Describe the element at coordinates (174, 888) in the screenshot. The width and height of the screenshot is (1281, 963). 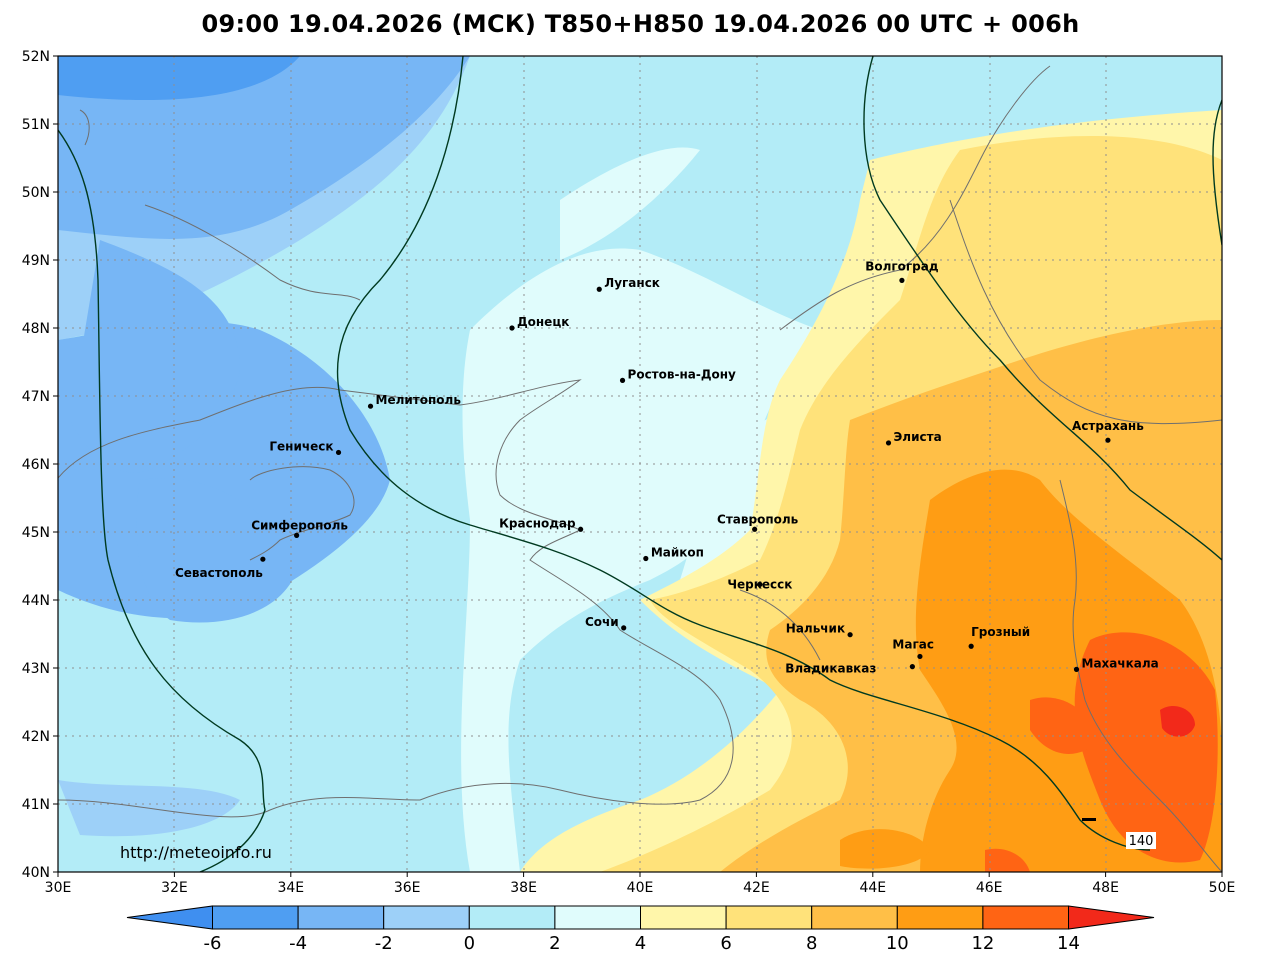
I see `lon-tick-label: 32E` at that location.